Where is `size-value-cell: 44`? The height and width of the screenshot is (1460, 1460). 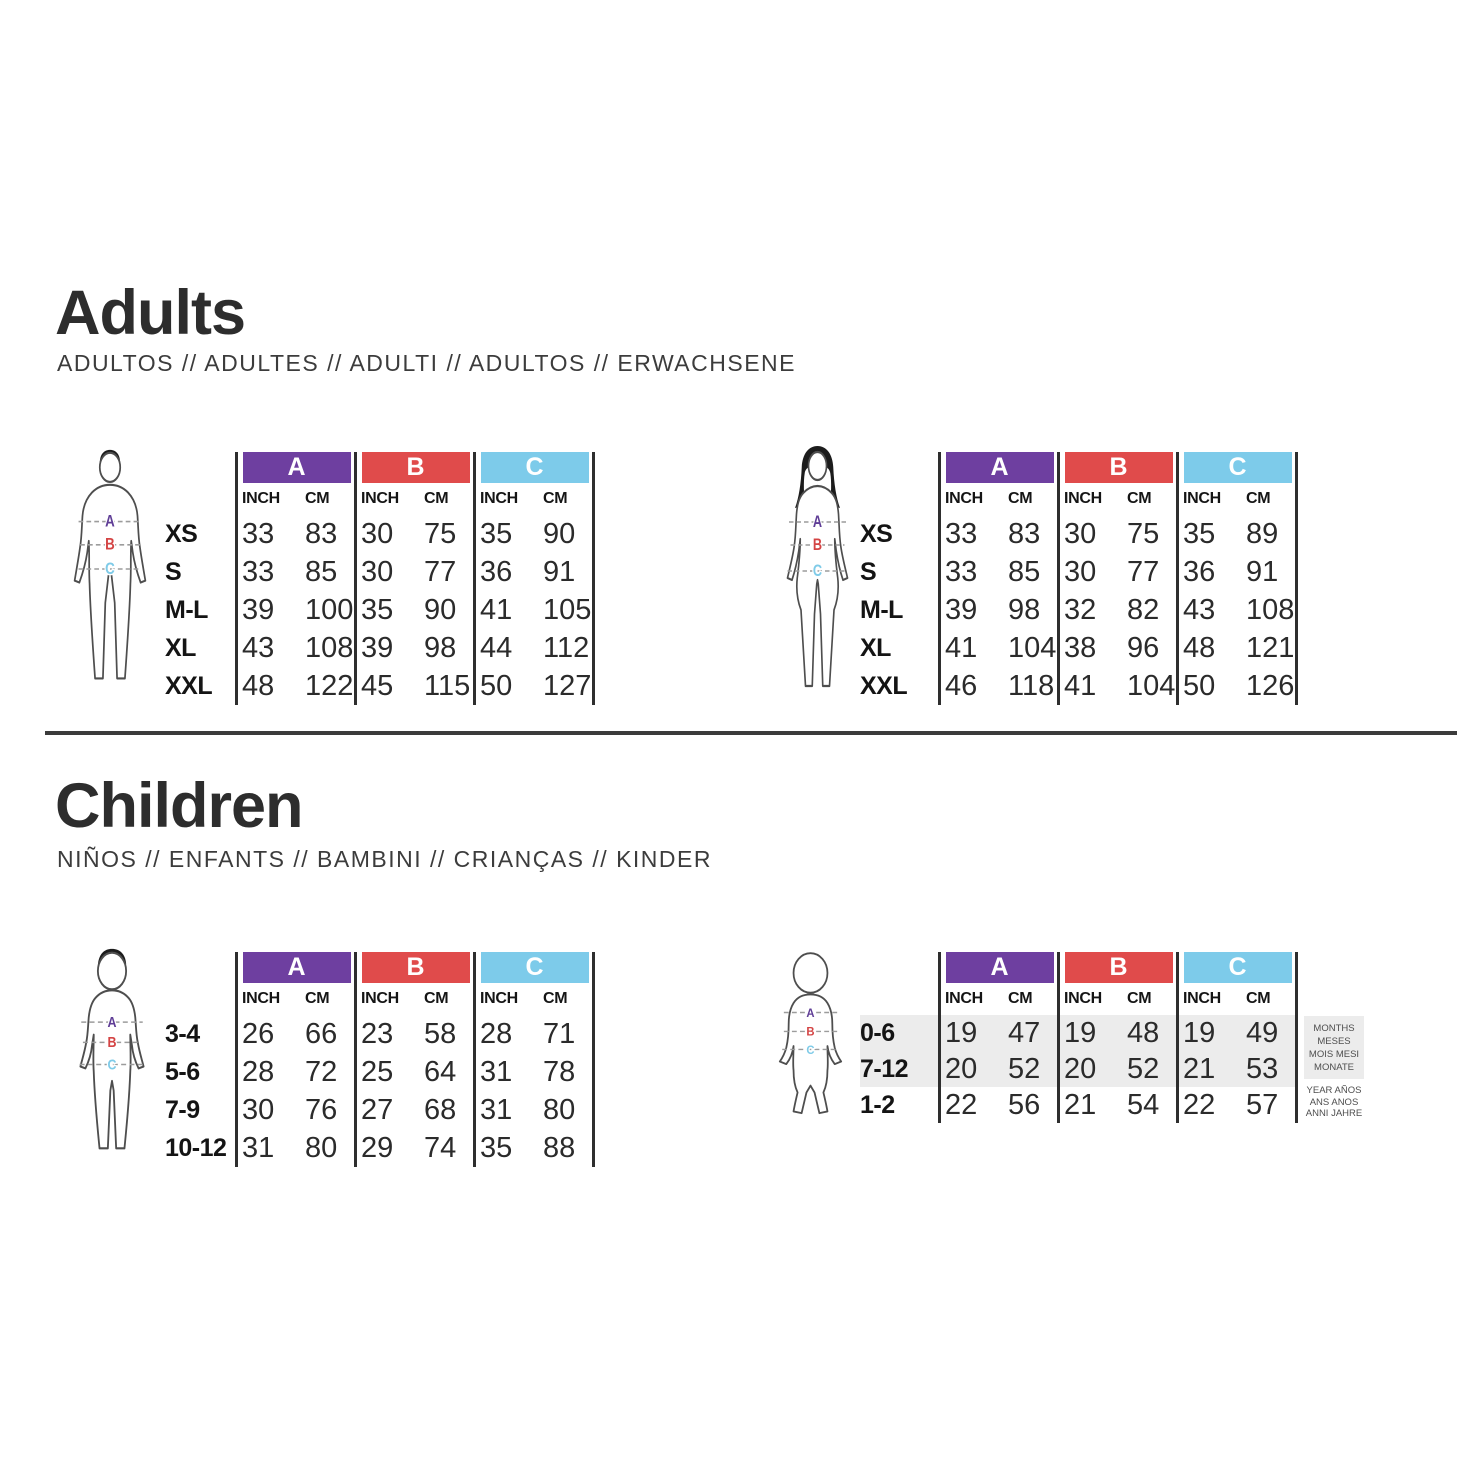
size-value-cell: 44 is located at coordinates (496, 647).